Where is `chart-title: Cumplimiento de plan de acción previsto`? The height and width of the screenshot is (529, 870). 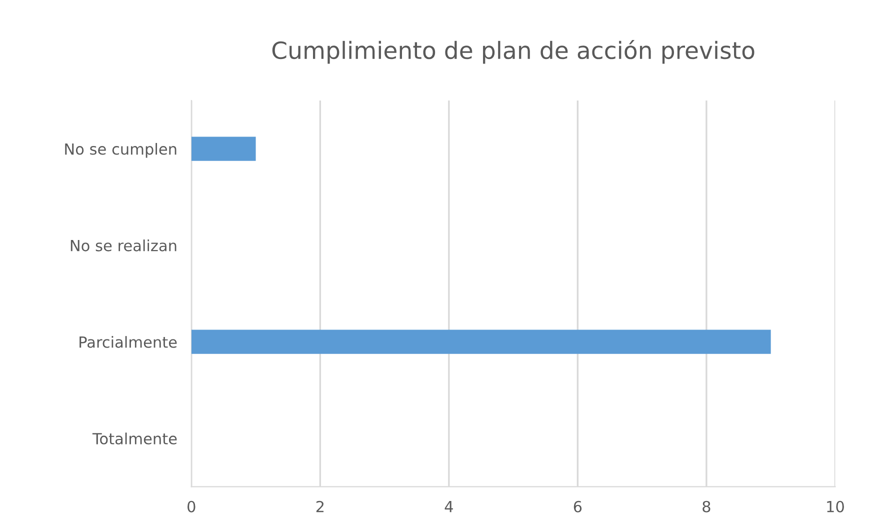
chart-title: Cumplimiento de plan de acción previsto is located at coordinates (513, 52).